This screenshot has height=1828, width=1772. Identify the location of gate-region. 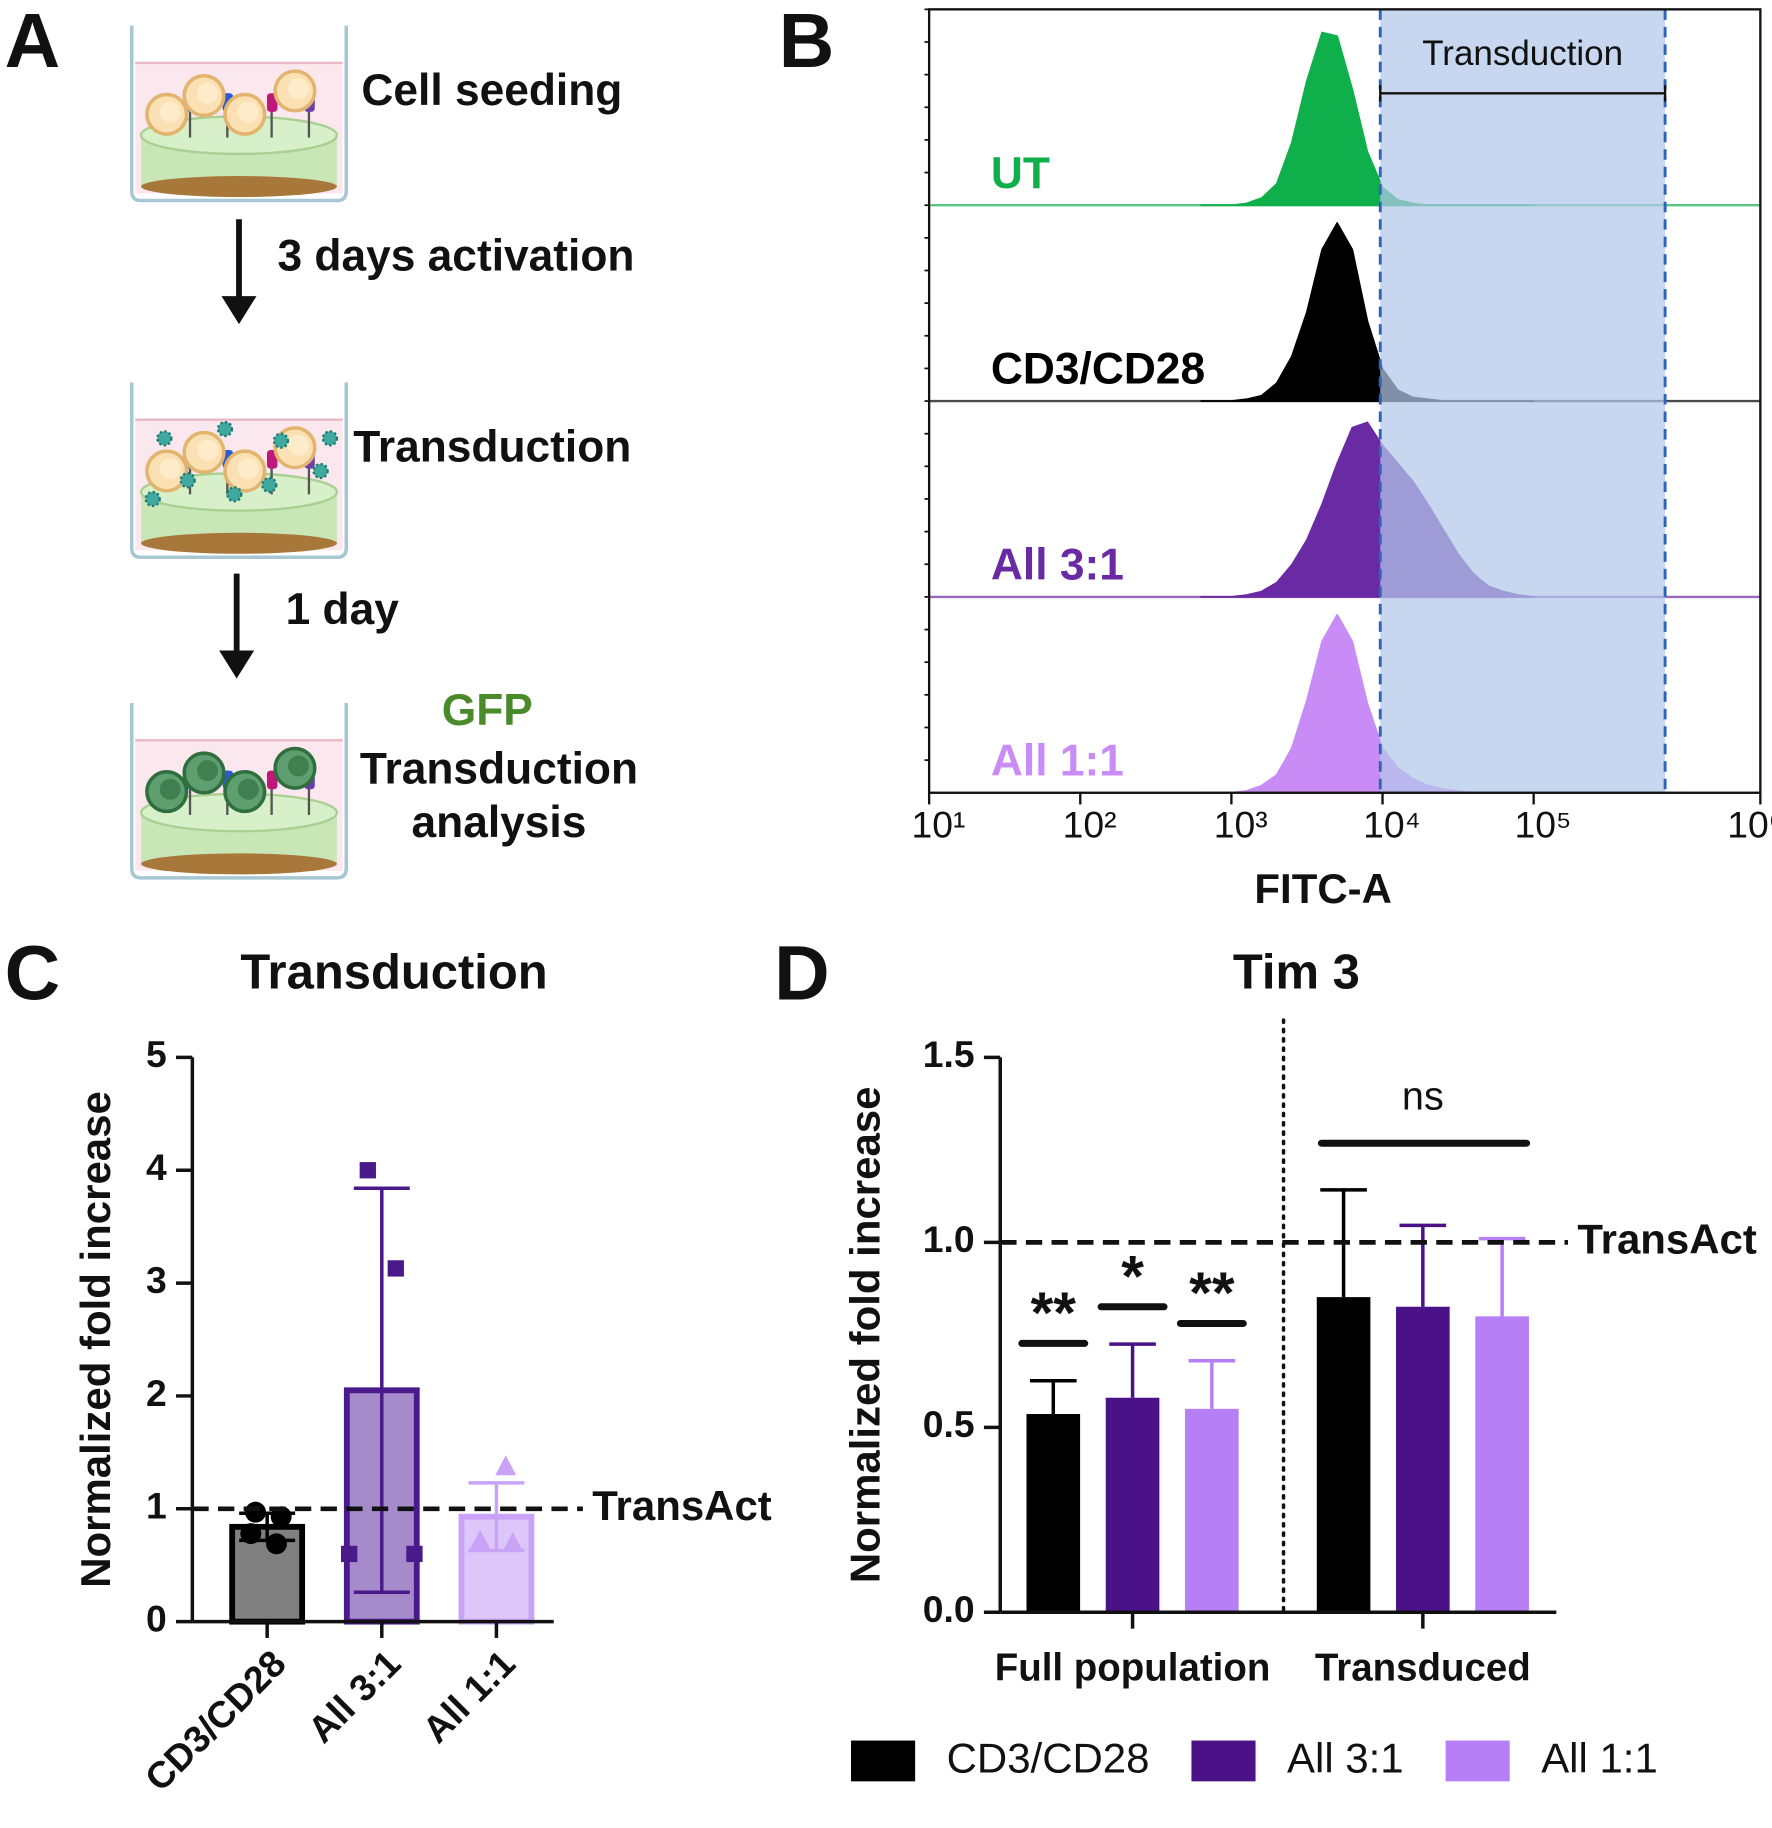
(1523, 401).